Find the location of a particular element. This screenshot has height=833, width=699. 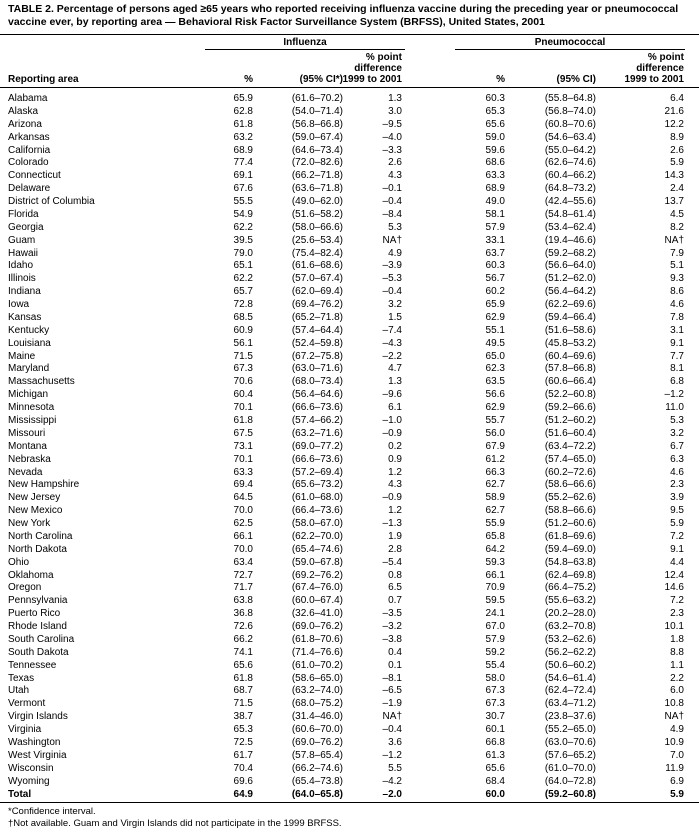

table-cell: 64.2 is located at coordinates (495, 549).